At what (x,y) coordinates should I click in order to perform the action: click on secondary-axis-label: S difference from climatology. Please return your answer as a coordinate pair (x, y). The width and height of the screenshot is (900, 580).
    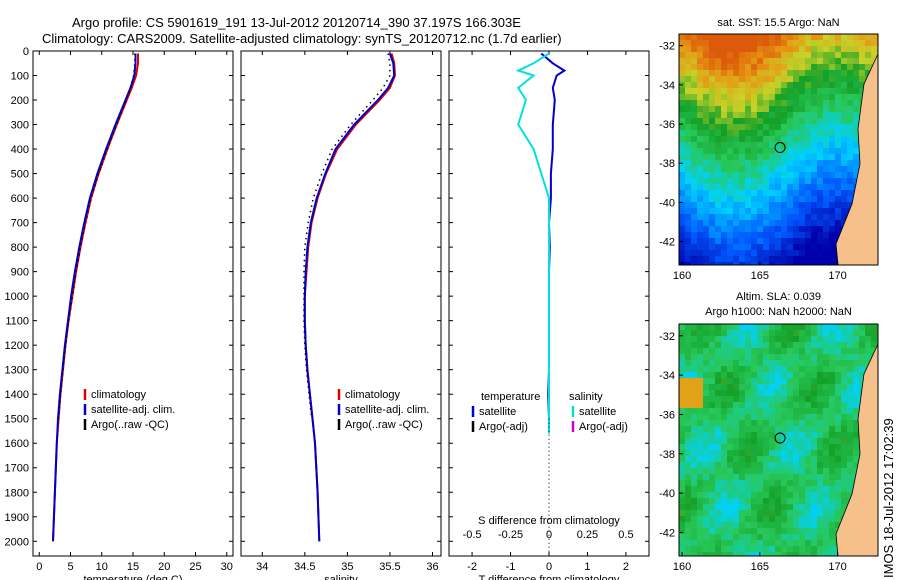
    Looking at the image, I should click on (549, 521).